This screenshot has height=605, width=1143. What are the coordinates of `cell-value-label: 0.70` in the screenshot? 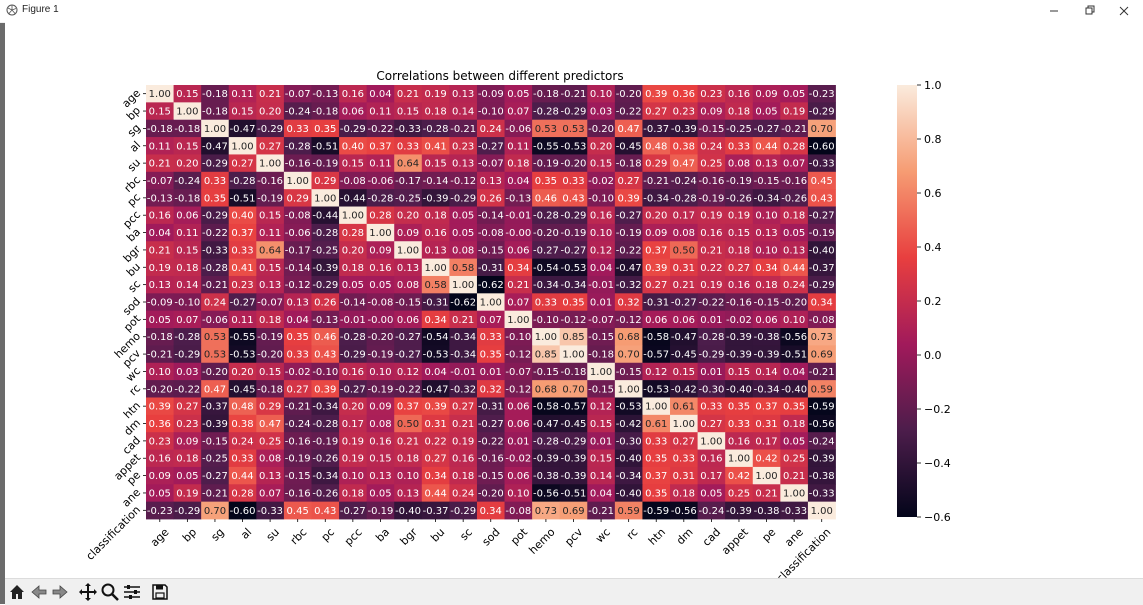 It's located at (573, 389).